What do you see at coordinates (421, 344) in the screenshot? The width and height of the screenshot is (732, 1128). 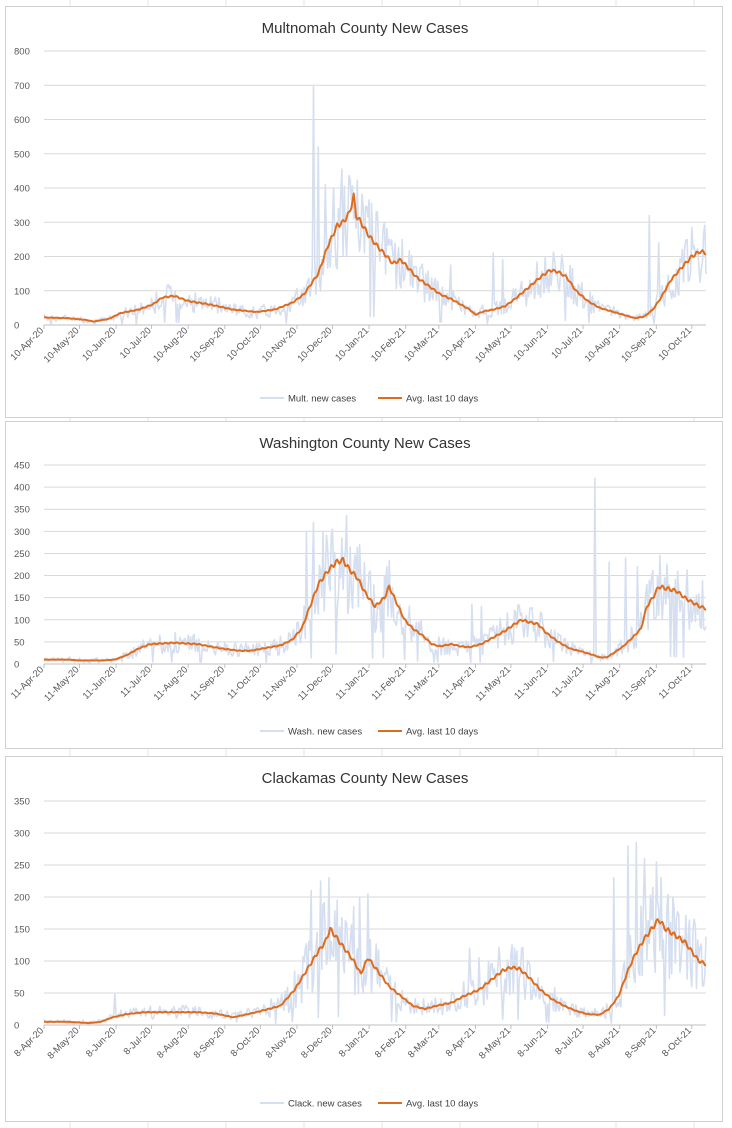 I see `x-tick-label: 10-Mar-21` at bounding box center [421, 344].